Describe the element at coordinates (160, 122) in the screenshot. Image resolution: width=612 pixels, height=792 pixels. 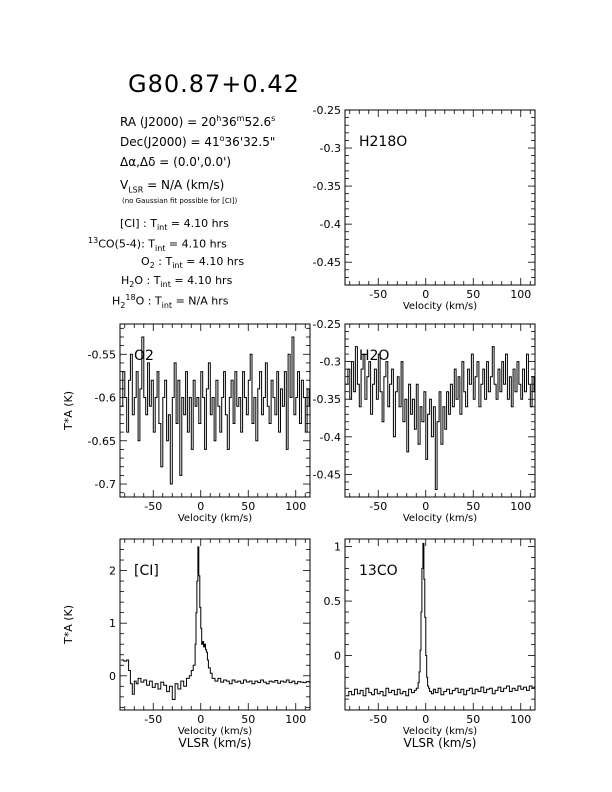
I see `ra-label: RA (J2000) =` at that location.